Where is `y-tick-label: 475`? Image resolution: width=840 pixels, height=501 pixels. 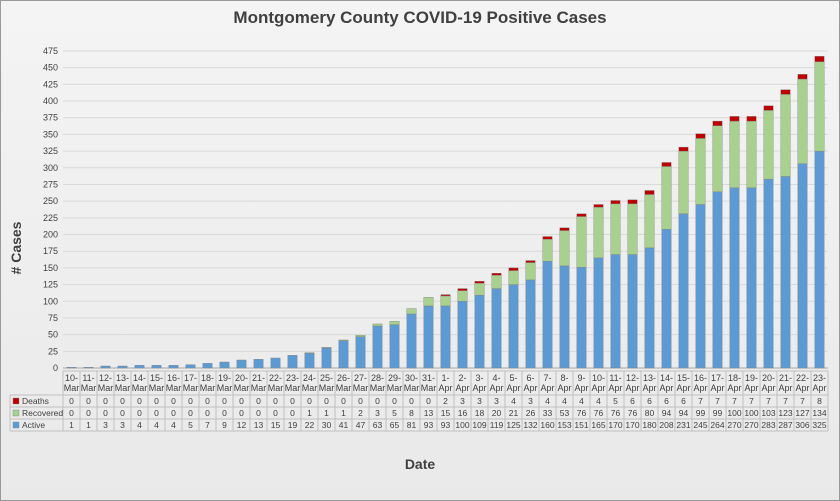 y-tick-label: 475 is located at coordinates (50, 51).